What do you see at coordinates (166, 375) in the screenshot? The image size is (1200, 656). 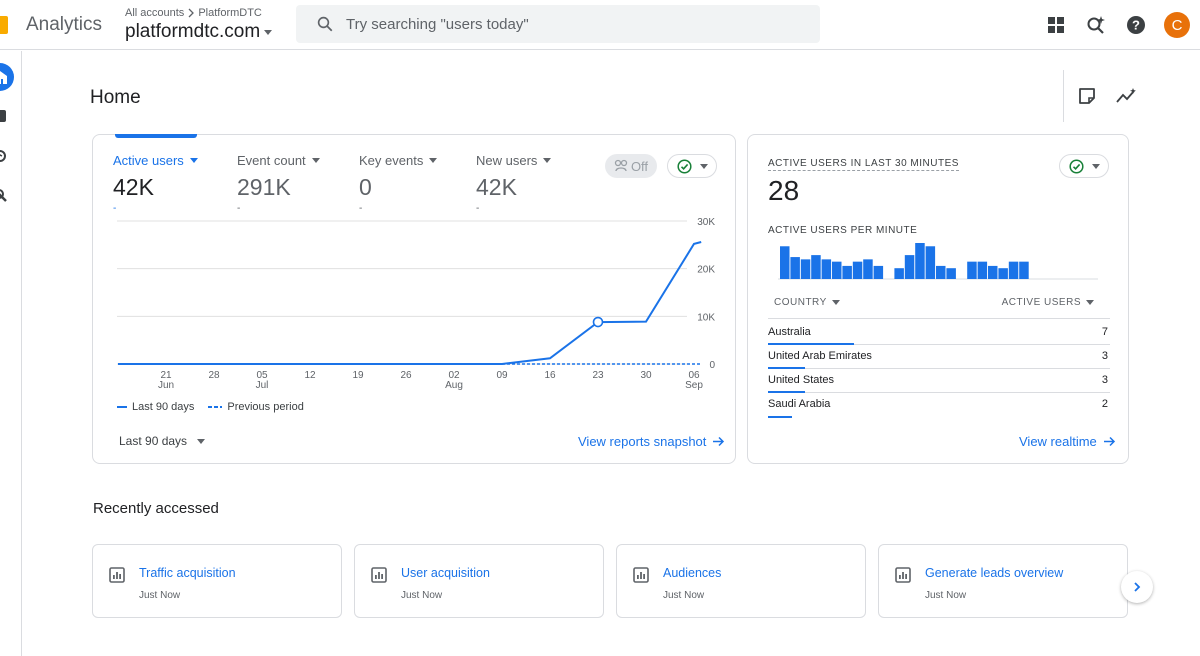 I see `x-tick-day: 21` at bounding box center [166, 375].